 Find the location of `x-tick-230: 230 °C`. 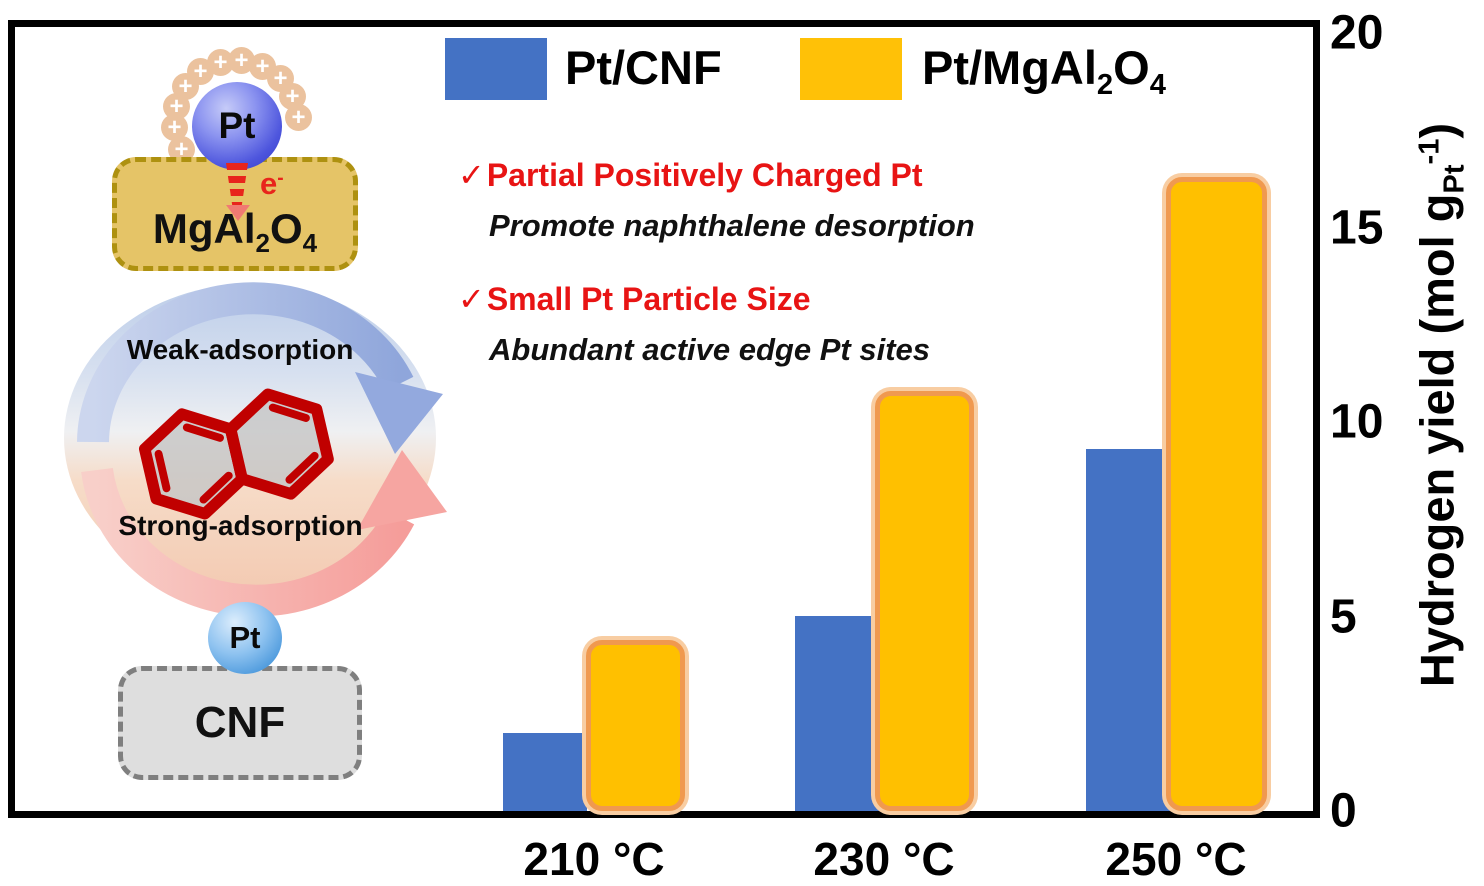

x-tick-230: 230 °C is located at coordinates (884, 859).